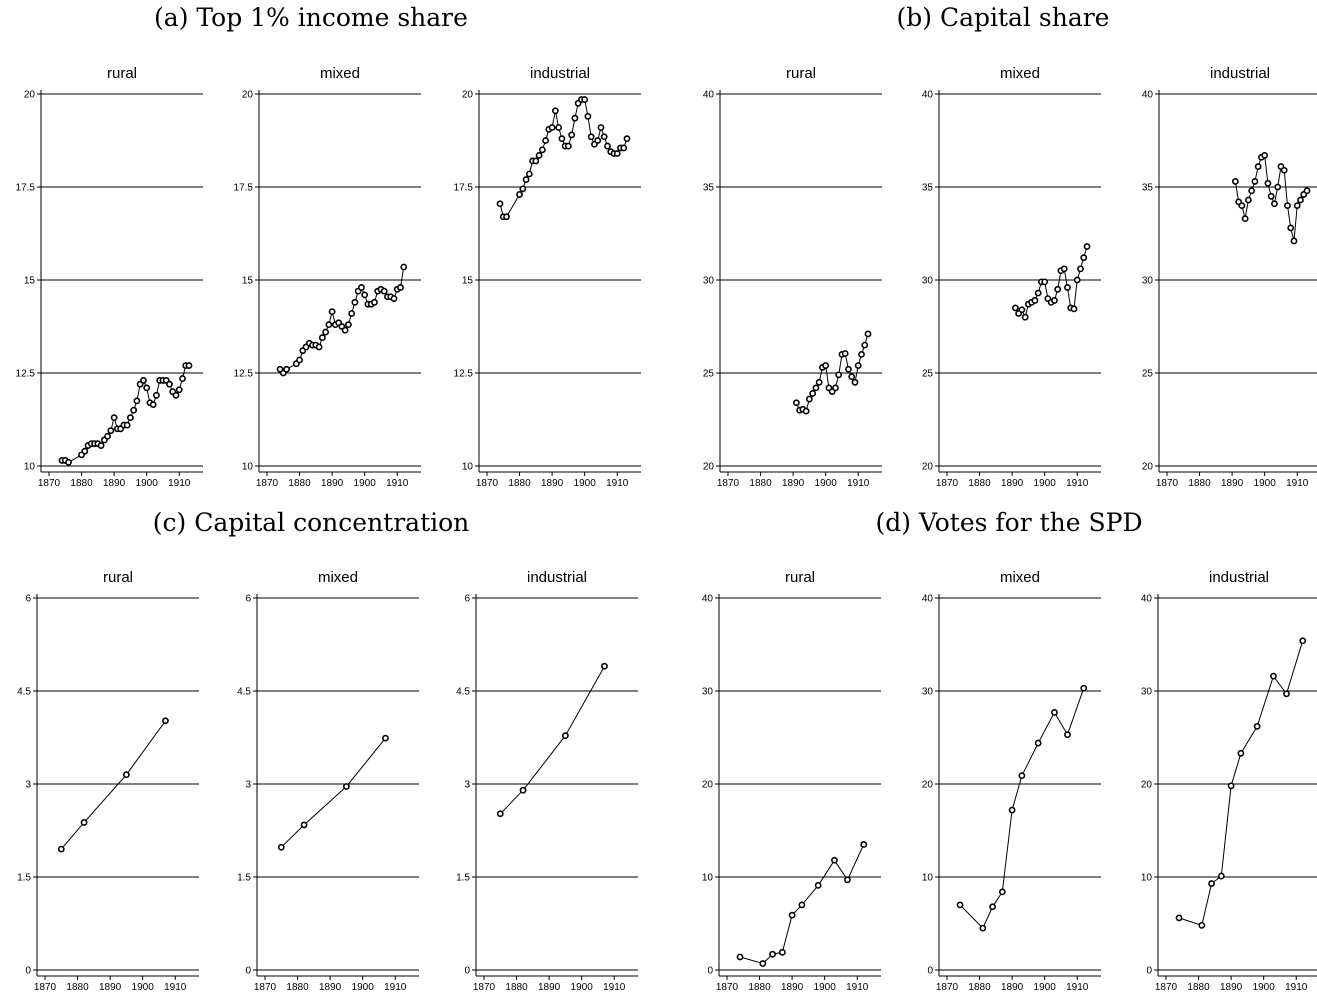 The height and width of the screenshot is (998, 1317). What do you see at coordinates (244, 878) in the screenshot?
I see `y-tick-label: 1.5` at bounding box center [244, 878].